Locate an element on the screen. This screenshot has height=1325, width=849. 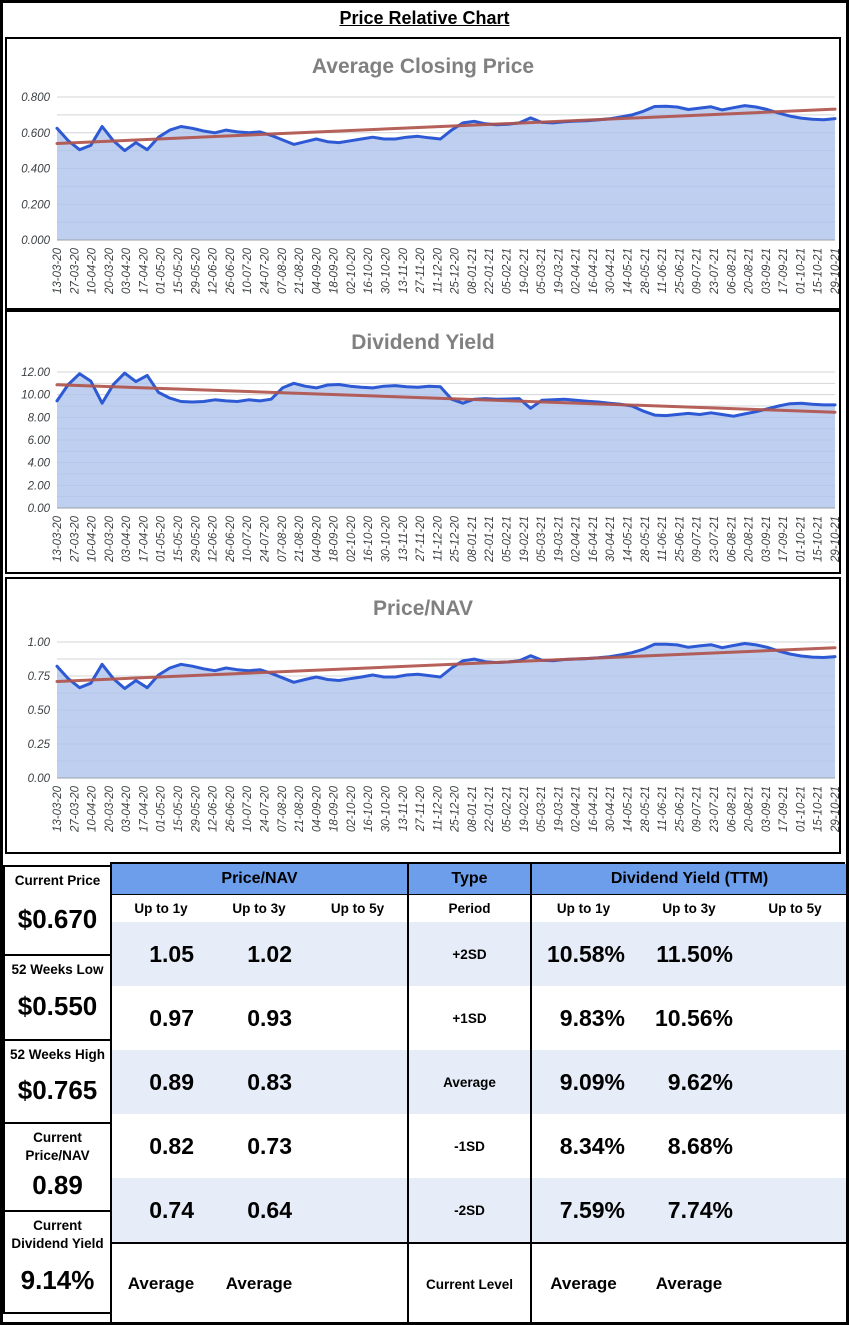
summary-box-4: Current Price/NAV 0.89 is located at coordinates (57, 1167).